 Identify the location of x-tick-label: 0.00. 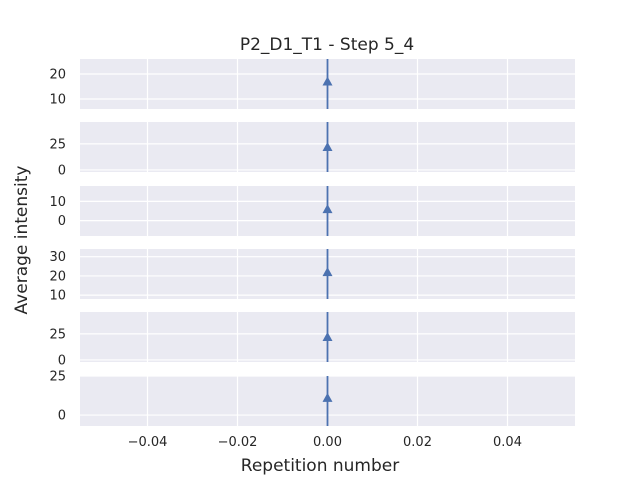
(327, 442).